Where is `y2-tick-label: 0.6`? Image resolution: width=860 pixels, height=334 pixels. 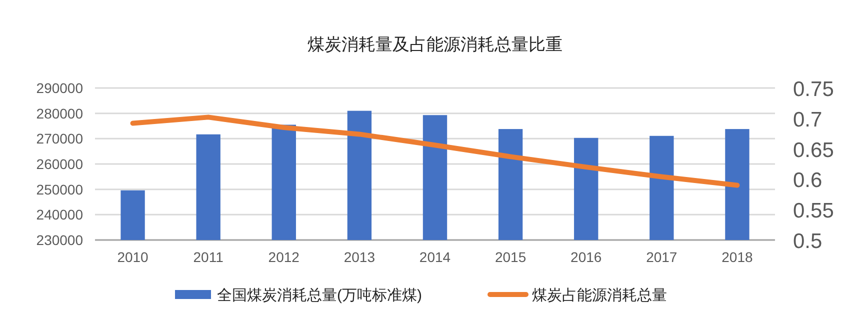 y2-tick-label: 0.6 is located at coordinates (807, 180).